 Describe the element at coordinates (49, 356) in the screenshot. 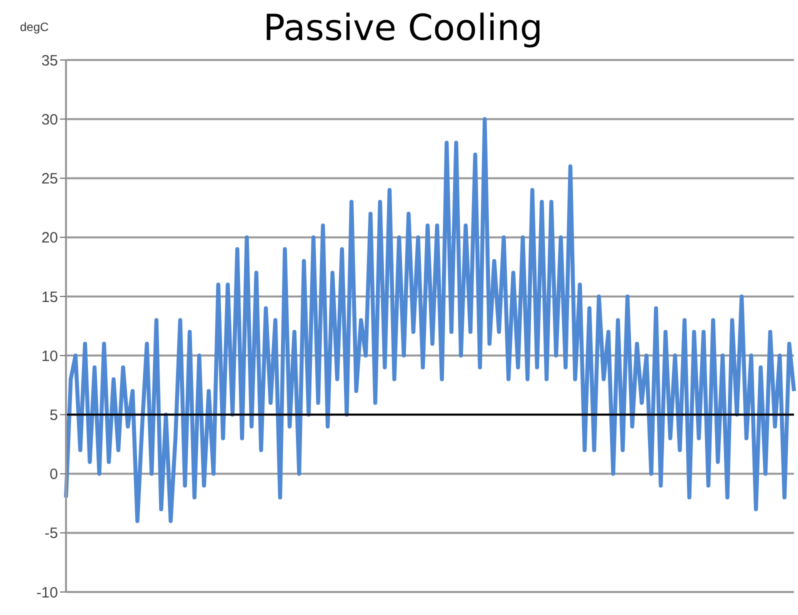

I see `y-tick-label: 10` at that location.